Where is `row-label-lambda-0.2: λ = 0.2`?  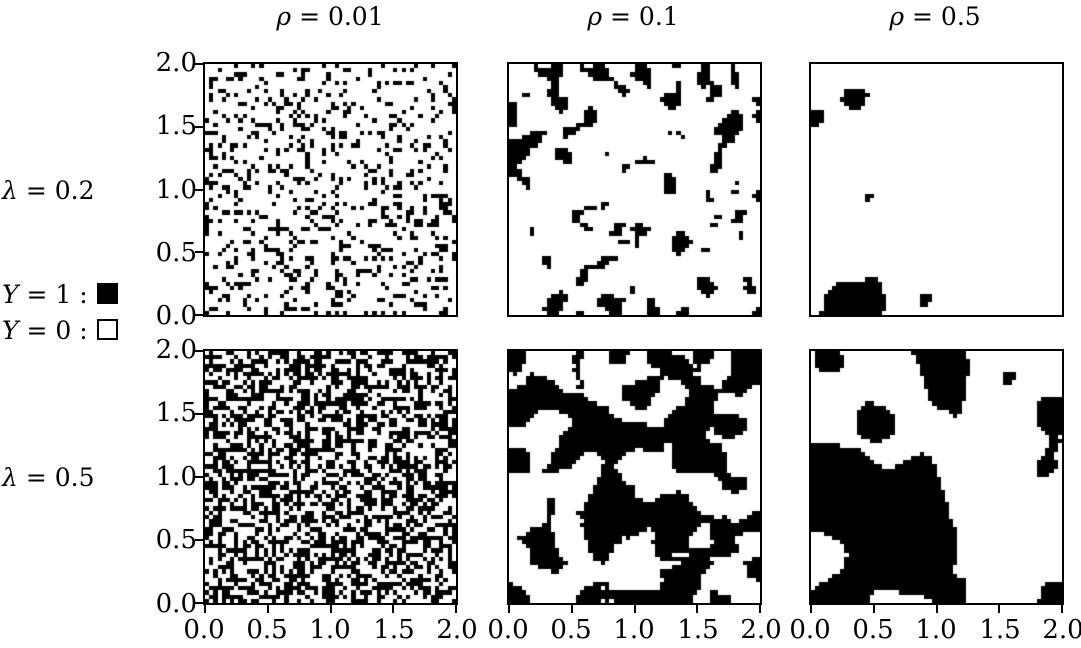 row-label-lambda-0.2: λ = 0.2 is located at coordinates (48, 190).